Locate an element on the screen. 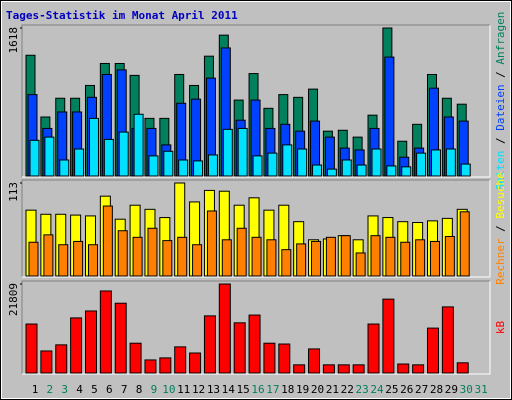 The image size is (512, 400). x-tick-label: 1 is located at coordinates (35, 389).